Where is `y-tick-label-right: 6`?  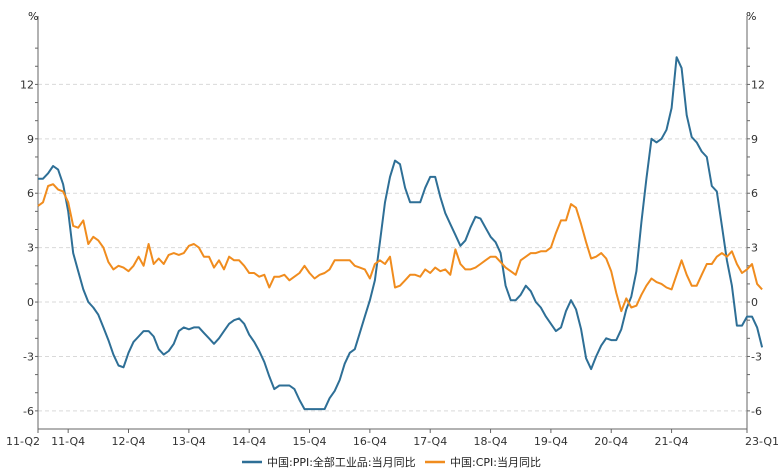
y-tick-label-right: 6 is located at coordinates (754, 193).